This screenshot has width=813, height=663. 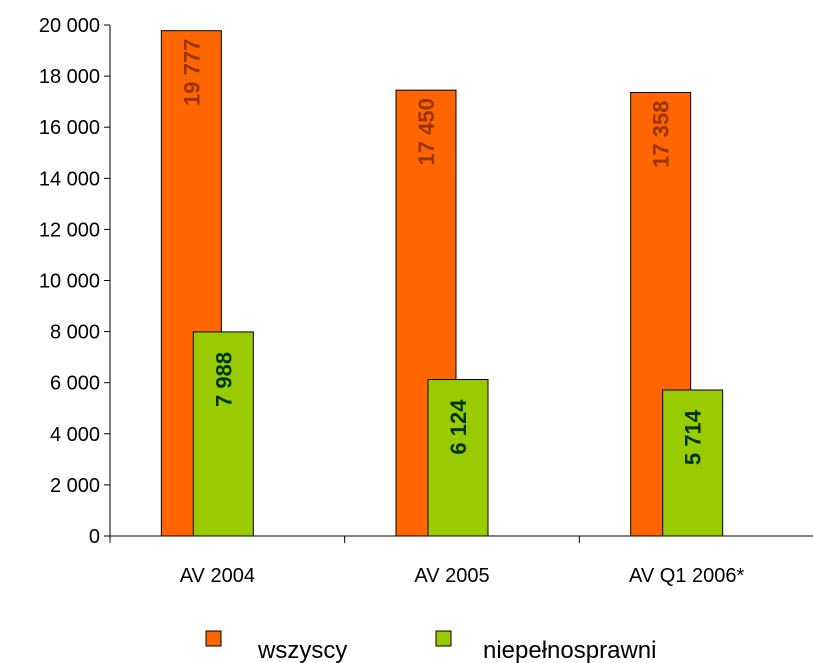 What do you see at coordinates (217, 576) in the screenshot?
I see `x-category-label: AV 2004` at bounding box center [217, 576].